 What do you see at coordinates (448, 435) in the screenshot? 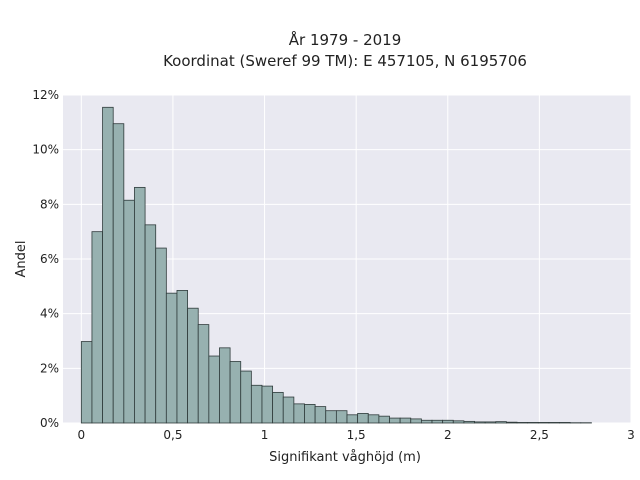
I see `x-tick-label: 2` at bounding box center [448, 435].